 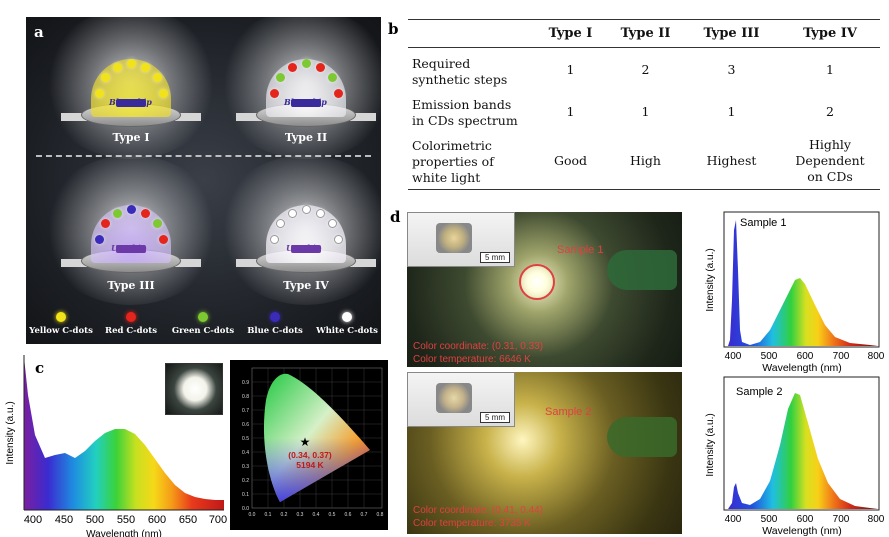 What do you see at coordinates (245, 383) in the screenshot?
I see `cie-ytick: 0.9` at bounding box center [245, 383].